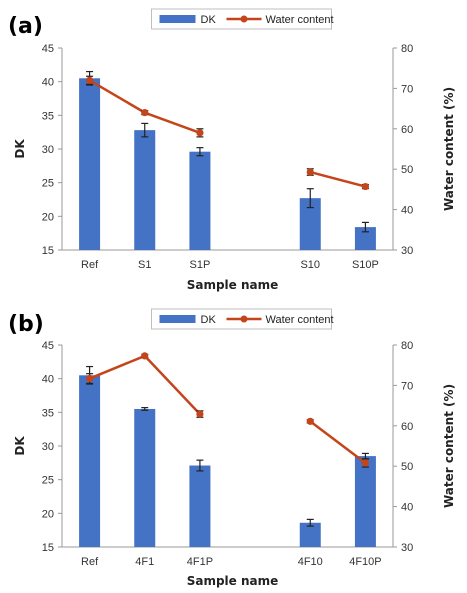 The image size is (467, 593). Describe the element at coordinates (365, 562) in the screenshot. I see `x-tick-label: 4F10P` at that location.